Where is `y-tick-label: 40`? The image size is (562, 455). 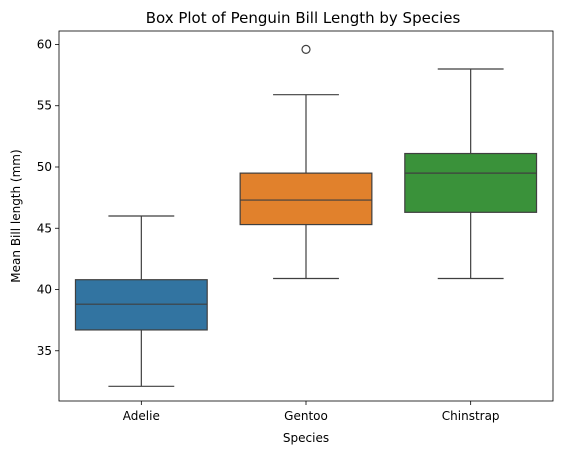 y-tick-label: 40 is located at coordinates (44, 290).